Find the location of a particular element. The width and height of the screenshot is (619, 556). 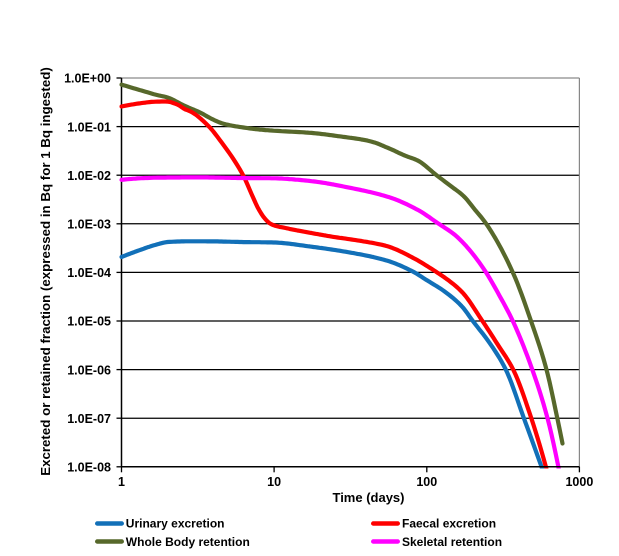

svg-text: 1.0E-03 is located at coordinates (89, 225).